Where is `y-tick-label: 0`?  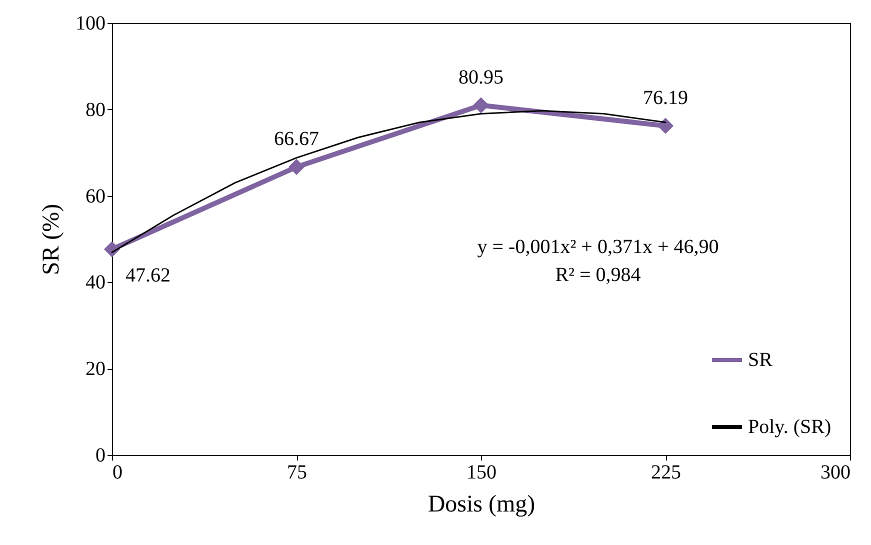
y-tick-label: 0 is located at coordinates (101, 455).